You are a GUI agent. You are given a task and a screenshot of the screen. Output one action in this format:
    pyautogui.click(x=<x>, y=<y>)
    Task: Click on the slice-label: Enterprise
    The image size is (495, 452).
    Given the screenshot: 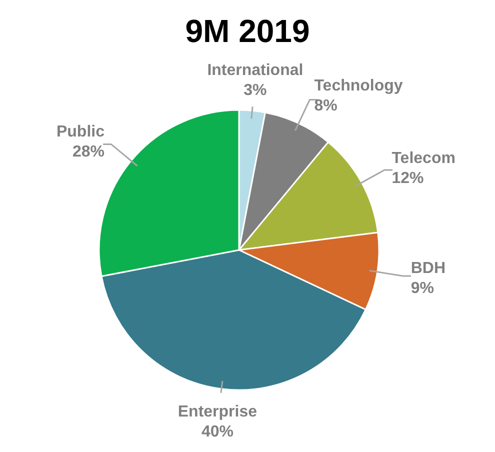 What is the action you would take?
    pyautogui.click(x=218, y=412)
    